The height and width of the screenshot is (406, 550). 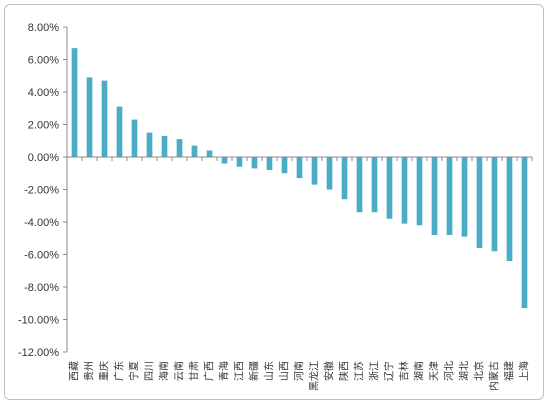 What do you see at coordinates (179, 371) in the screenshot?
I see `category-label: 云南` at bounding box center [179, 371].